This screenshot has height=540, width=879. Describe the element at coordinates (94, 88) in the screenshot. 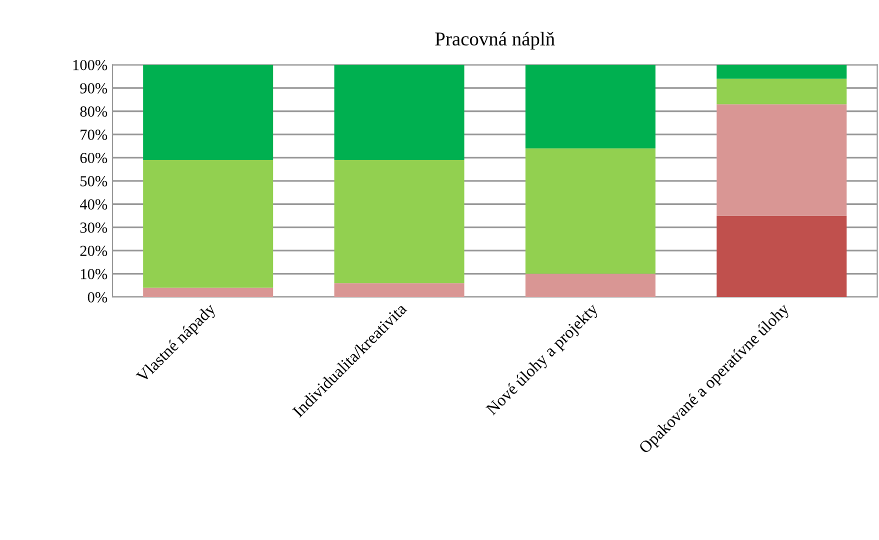

I see `y-tick-label: 90%` at that location.